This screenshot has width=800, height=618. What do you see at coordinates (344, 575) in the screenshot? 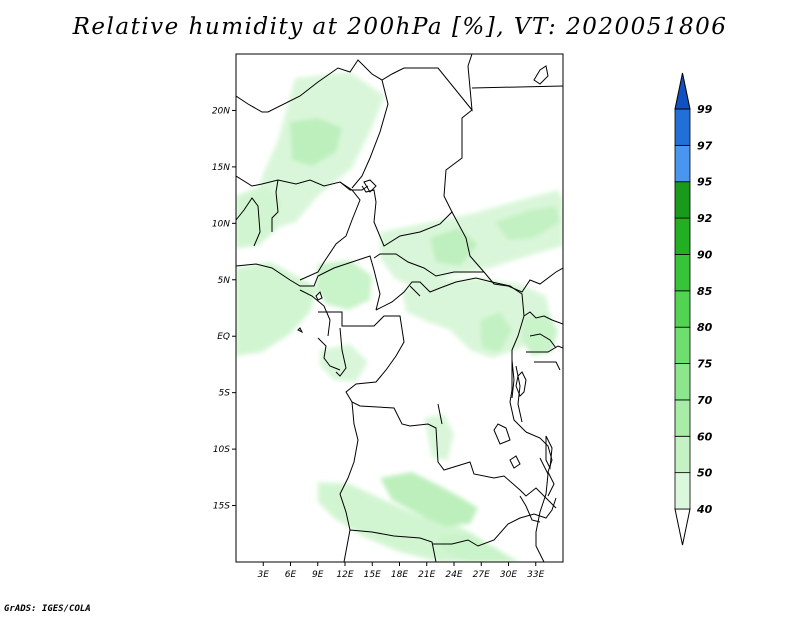
I see `lon-tick-label: 12E` at bounding box center [344, 575].